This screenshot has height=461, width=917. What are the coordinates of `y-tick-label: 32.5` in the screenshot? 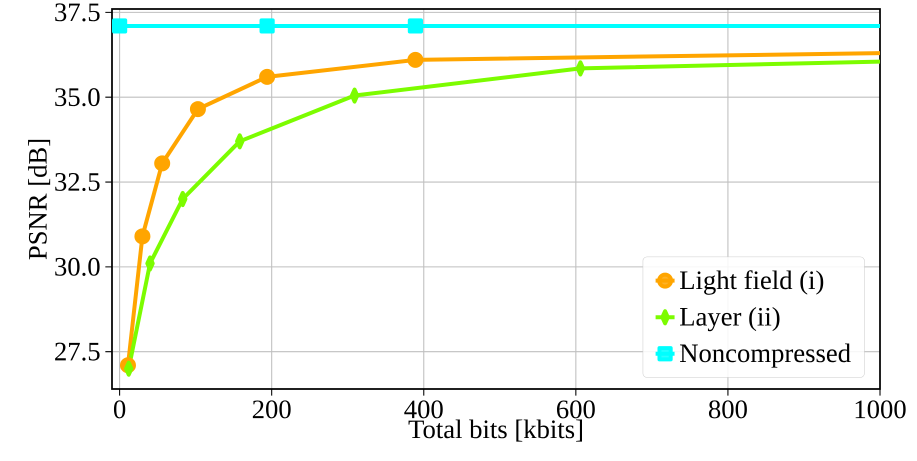 It's located at (77, 182).